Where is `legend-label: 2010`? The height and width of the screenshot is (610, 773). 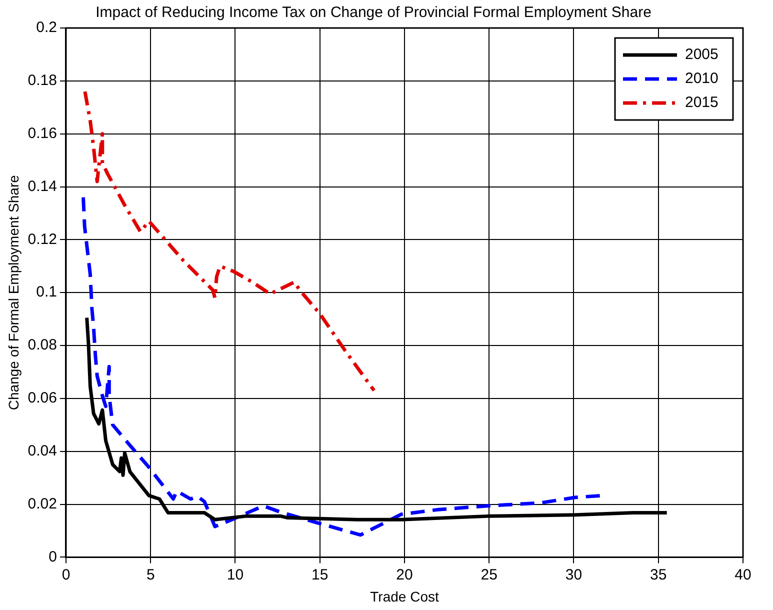
legend-label: 2010 is located at coordinates (701, 79).